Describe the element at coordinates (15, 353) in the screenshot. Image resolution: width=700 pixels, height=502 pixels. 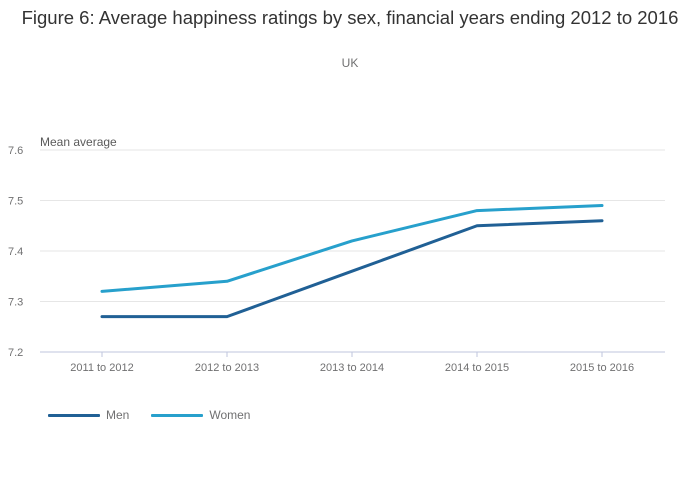
I see `y-tick-label: 7.2` at that location.